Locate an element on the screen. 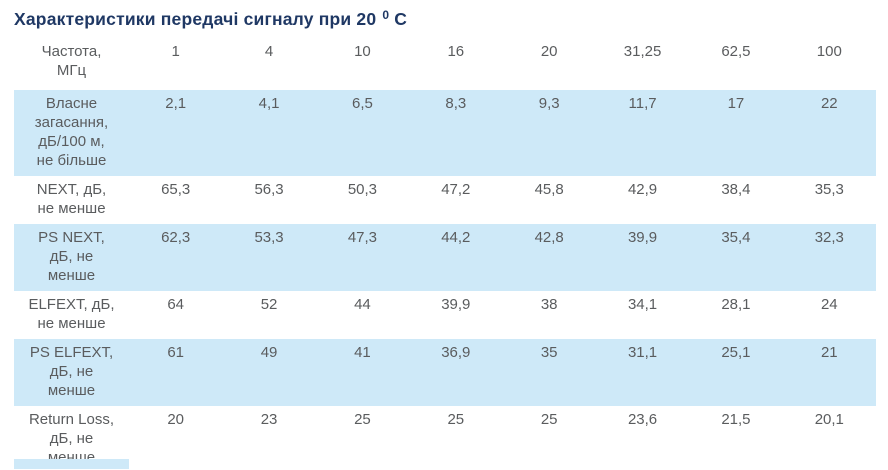 This screenshot has height=470, width=888. value-cell: 34,1 is located at coordinates (642, 304).